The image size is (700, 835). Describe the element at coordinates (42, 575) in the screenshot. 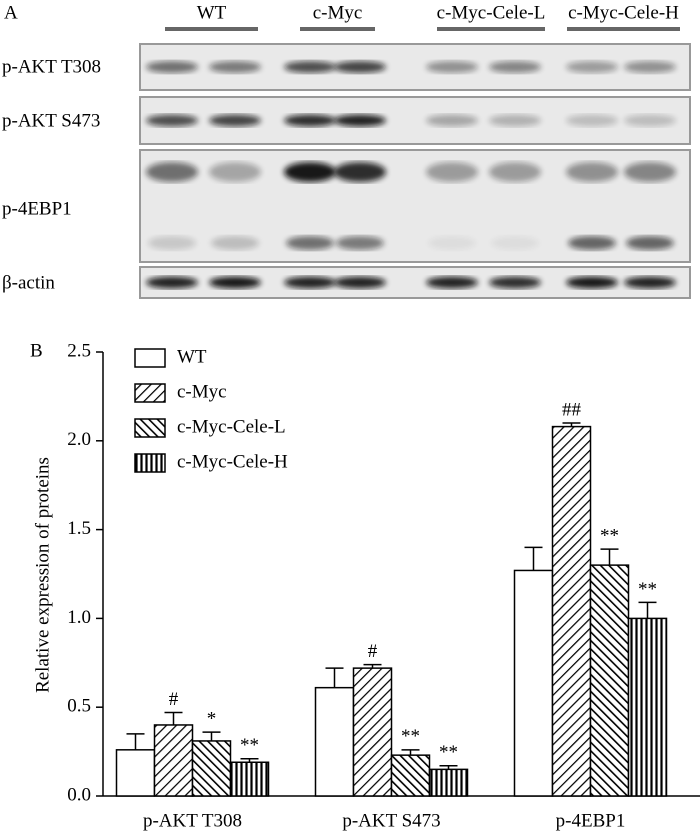

I see `y-axis-label: Relative expression of proteins` at that location.